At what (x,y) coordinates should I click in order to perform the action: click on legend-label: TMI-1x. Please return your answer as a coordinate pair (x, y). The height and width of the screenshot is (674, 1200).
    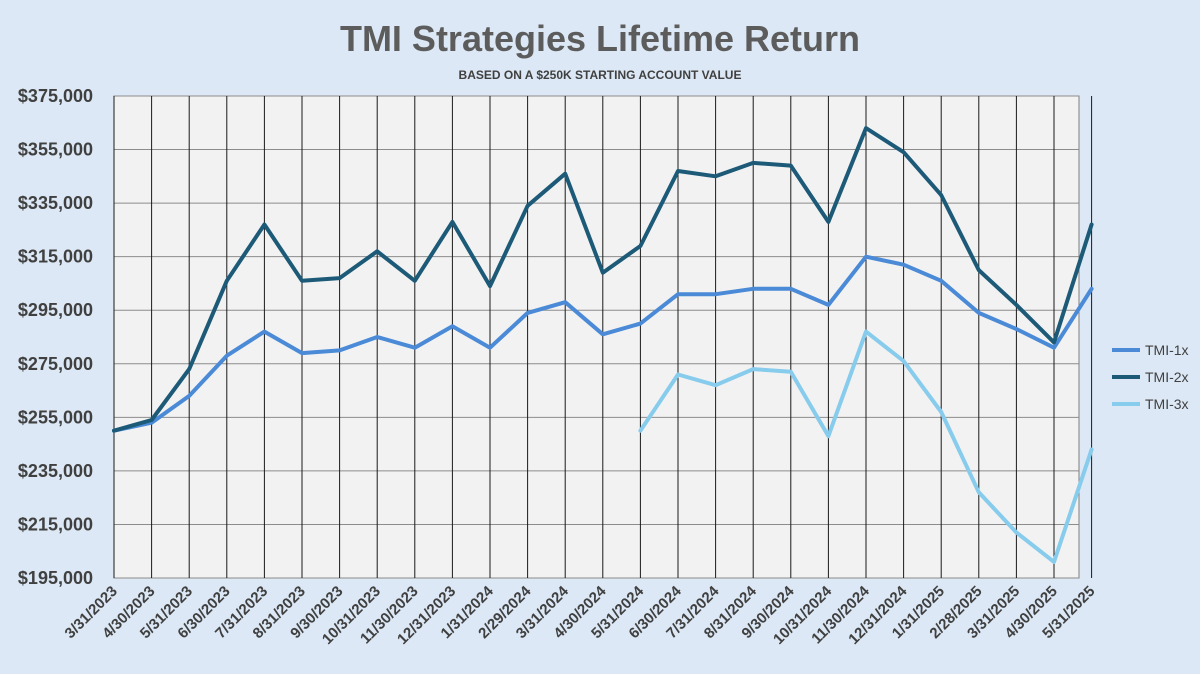
    Looking at the image, I should click on (1167, 350).